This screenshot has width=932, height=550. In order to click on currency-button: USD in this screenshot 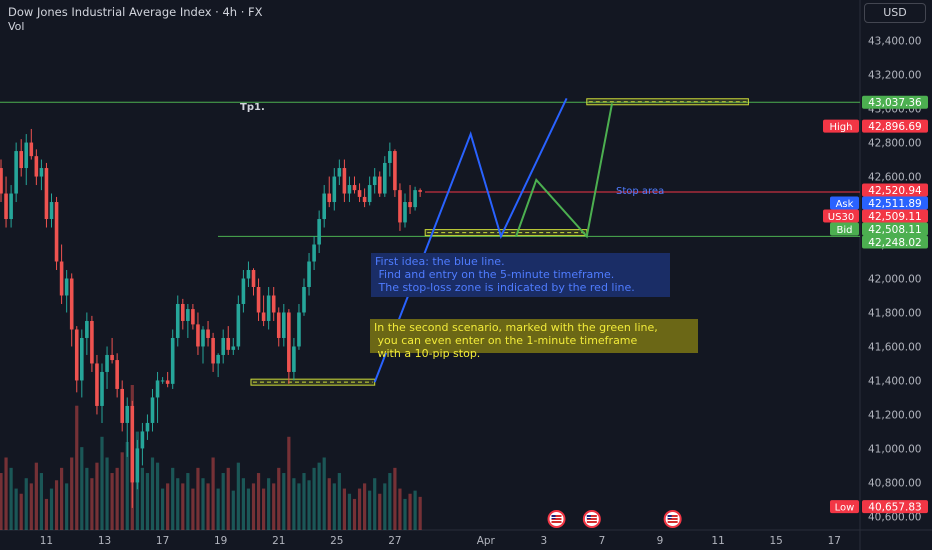, I will do `click(895, 13)`.